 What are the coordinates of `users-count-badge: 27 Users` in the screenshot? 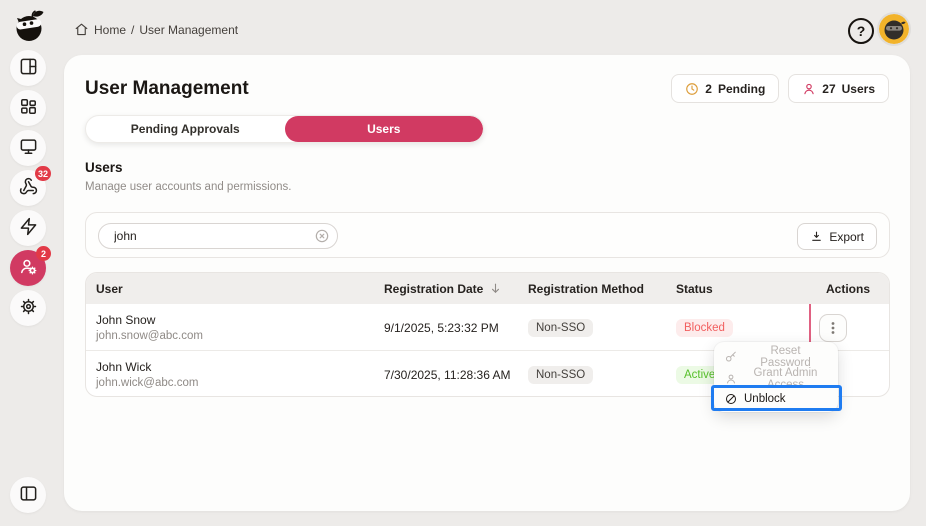 It's located at (838, 88).